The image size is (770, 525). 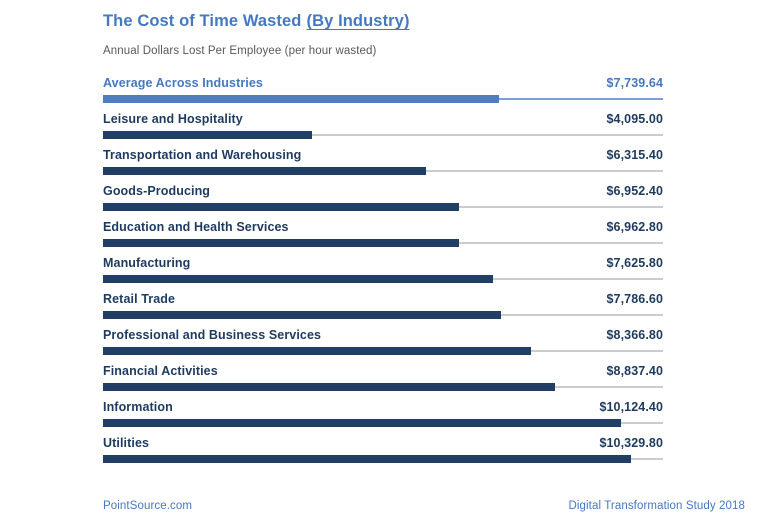 I want to click on industry-row: Education and Health Services $6,962.80, so click(x=383, y=238).